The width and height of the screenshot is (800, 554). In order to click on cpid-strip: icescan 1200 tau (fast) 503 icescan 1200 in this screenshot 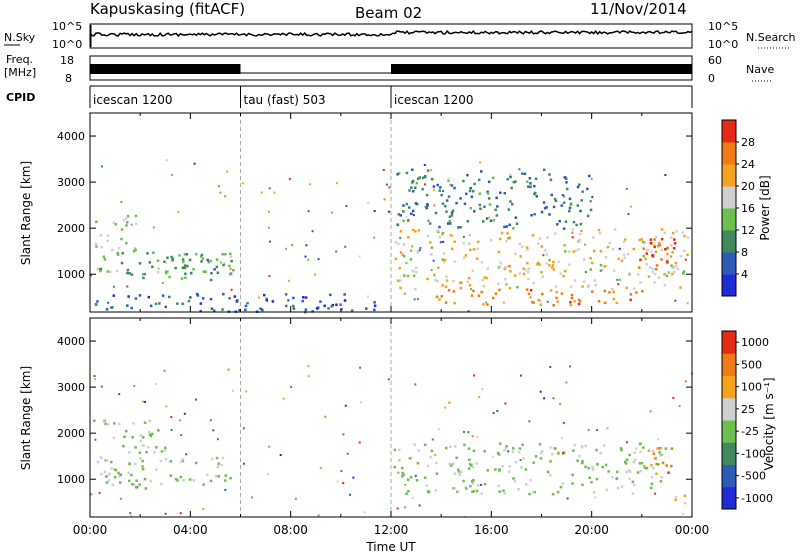, I will do `click(391, 96)`.